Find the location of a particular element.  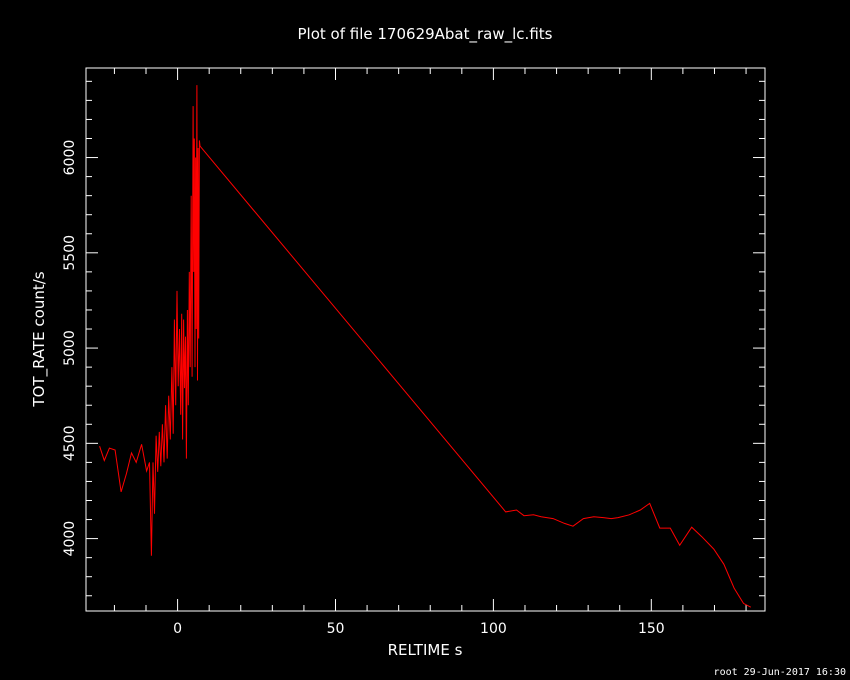

y-tick-label: 6000 is located at coordinates (70, 158).